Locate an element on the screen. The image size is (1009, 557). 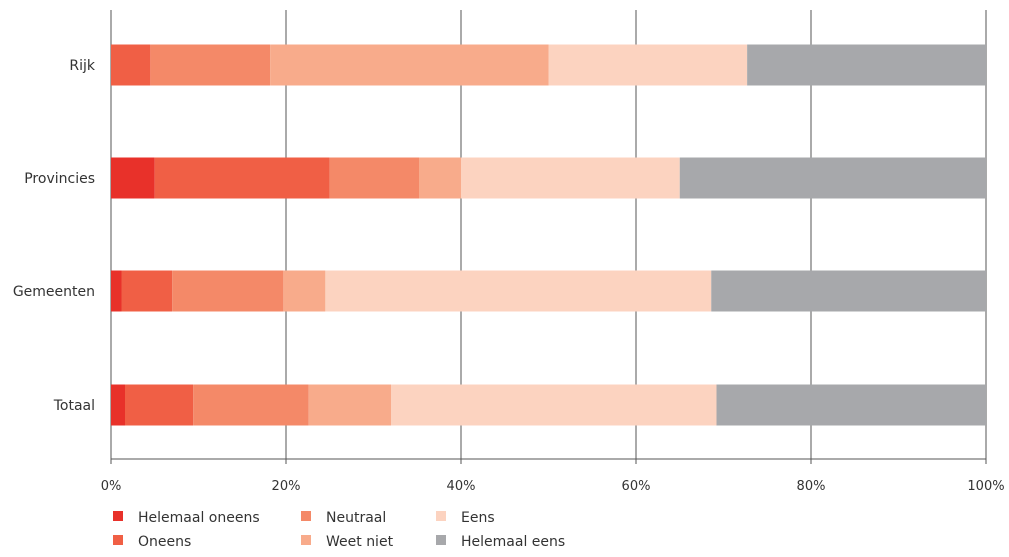
x-axis: 0% 20% 40% 60% 80% 100% is located at coordinates (553, 476).